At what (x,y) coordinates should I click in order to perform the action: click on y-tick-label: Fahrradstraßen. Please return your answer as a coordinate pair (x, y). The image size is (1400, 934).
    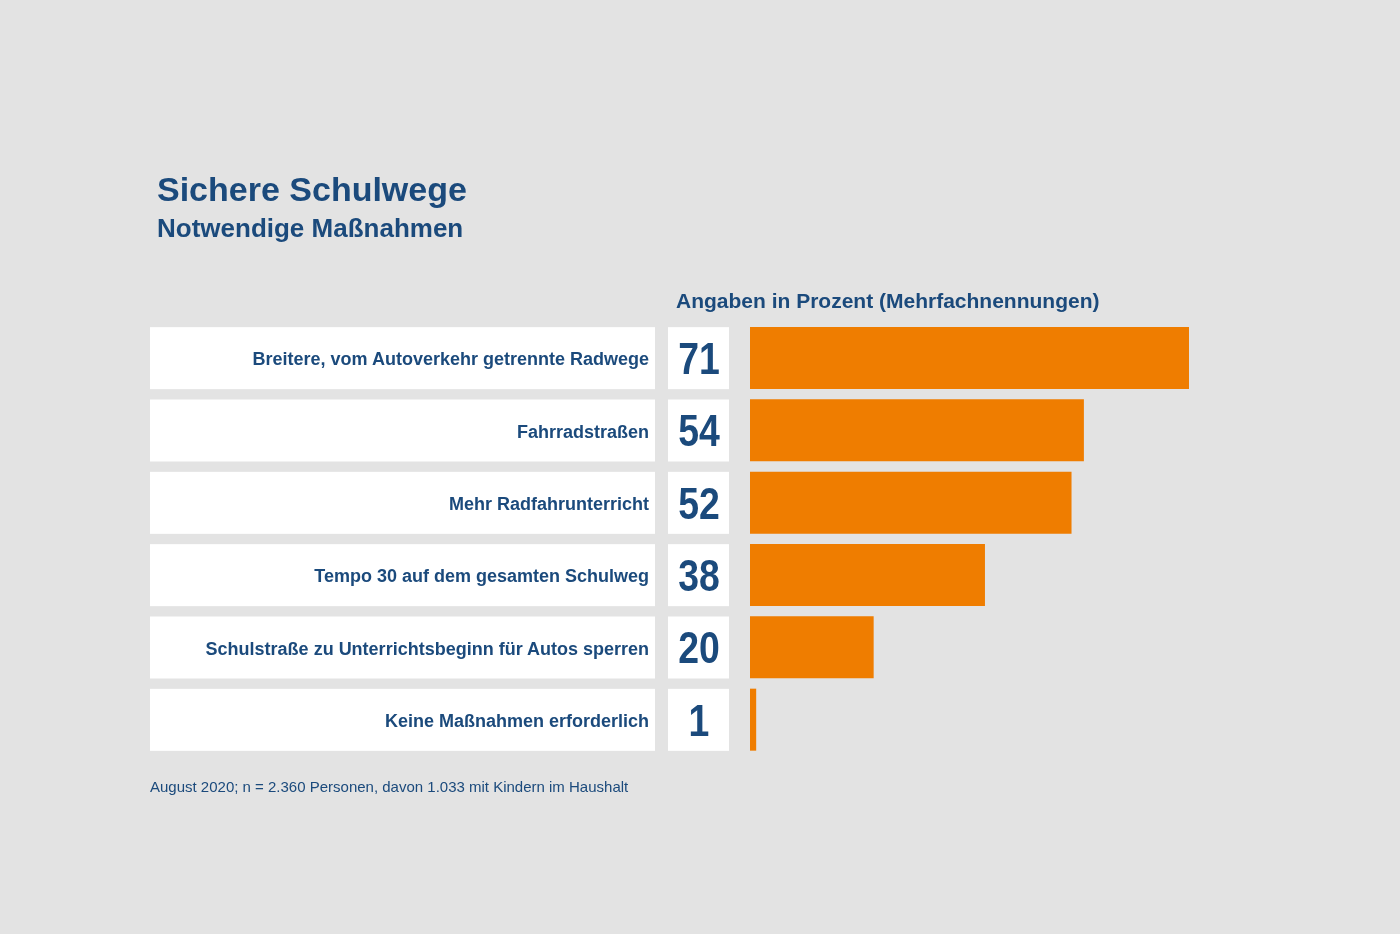
    Looking at the image, I should click on (582, 431).